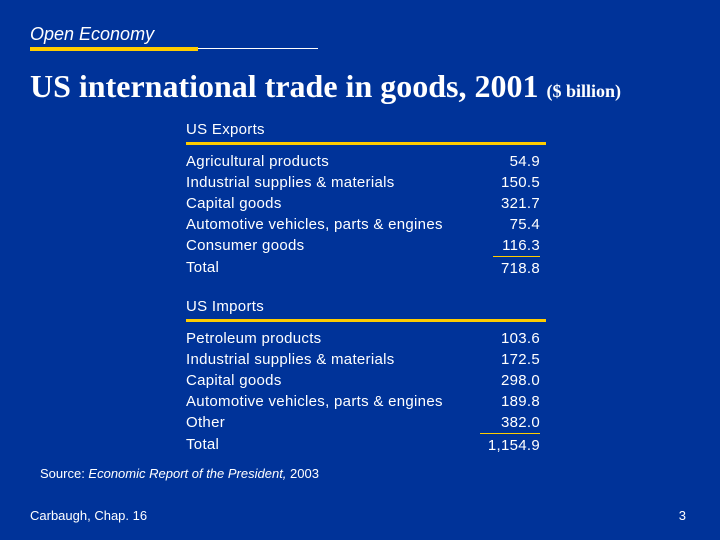  I want to click on row-label: Petroleum products, so click(254, 338).